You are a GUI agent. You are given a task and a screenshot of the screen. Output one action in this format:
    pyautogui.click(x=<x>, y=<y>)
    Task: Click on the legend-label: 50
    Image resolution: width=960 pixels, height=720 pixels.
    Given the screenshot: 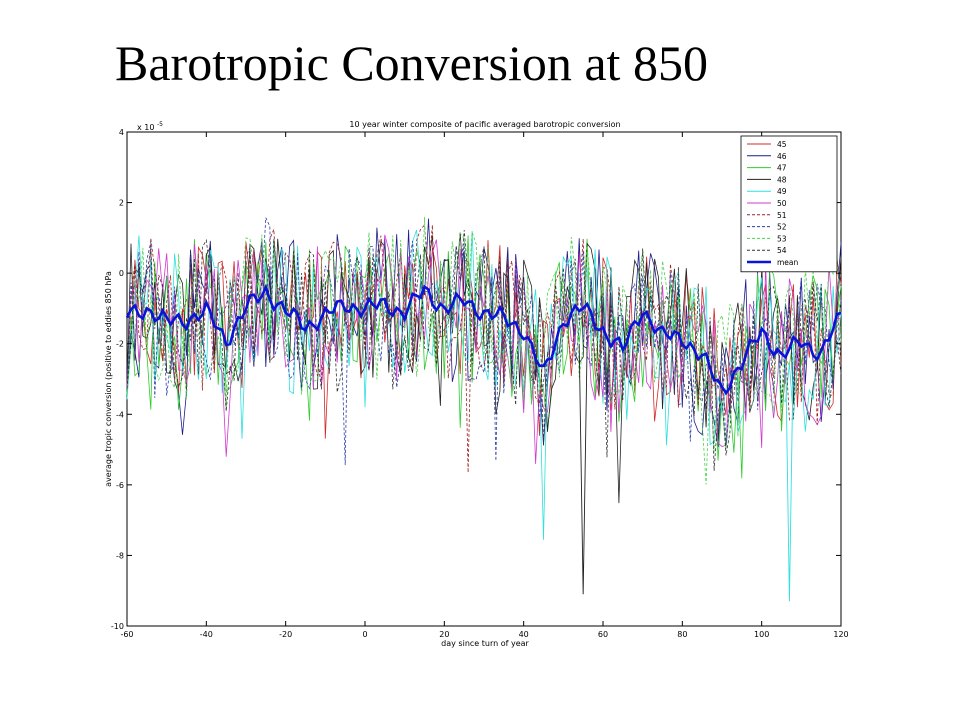 What is the action you would take?
    pyautogui.click(x=782, y=203)
    